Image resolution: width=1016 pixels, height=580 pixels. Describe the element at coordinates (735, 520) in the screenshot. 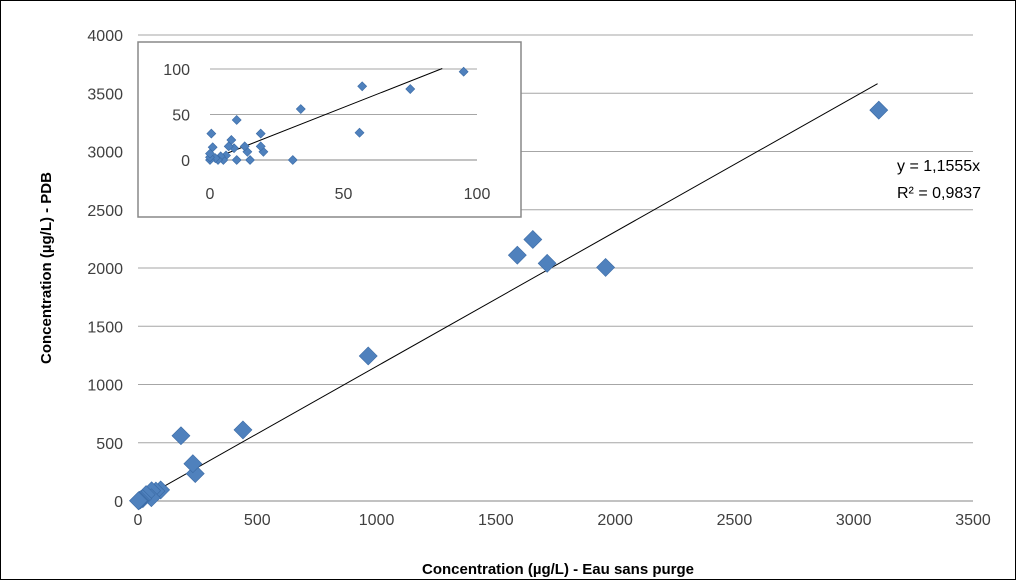

I see `x-tick-label: 2500` at that location.